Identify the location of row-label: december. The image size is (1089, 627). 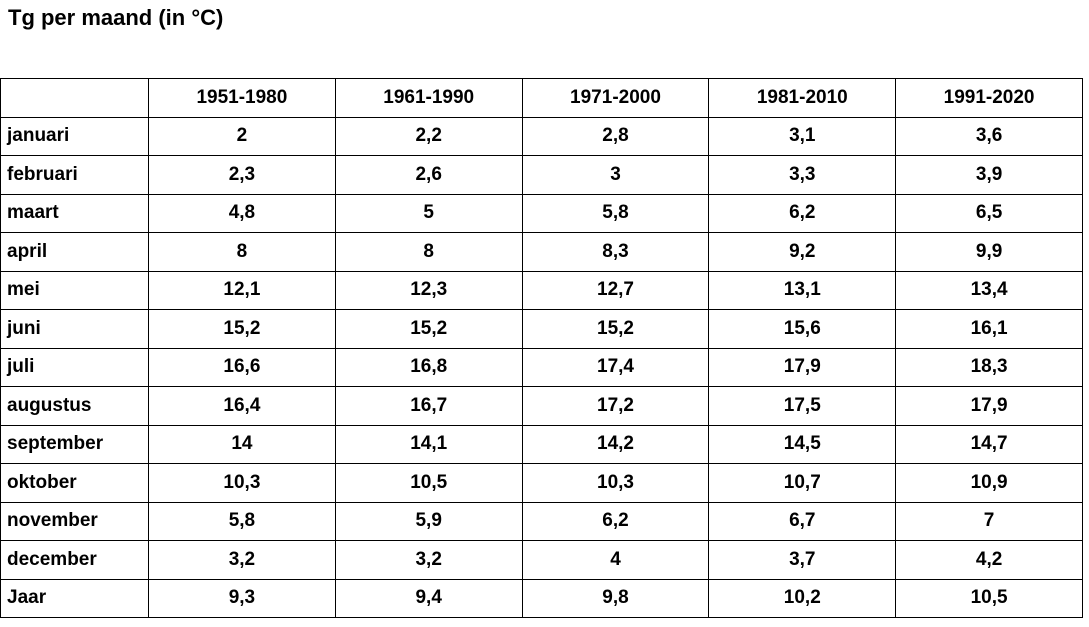
(74, 560).